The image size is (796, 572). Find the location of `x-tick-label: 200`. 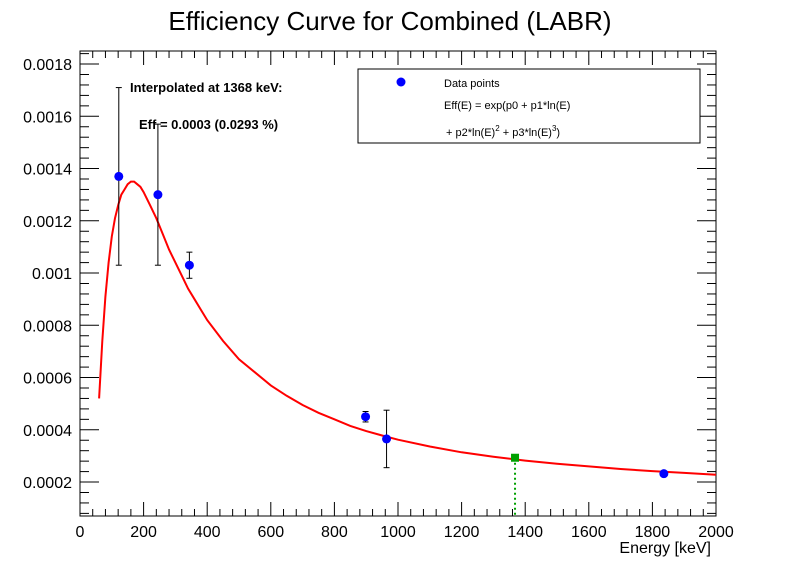

x-tick-label: 200 is located at coordinates (143, 532).